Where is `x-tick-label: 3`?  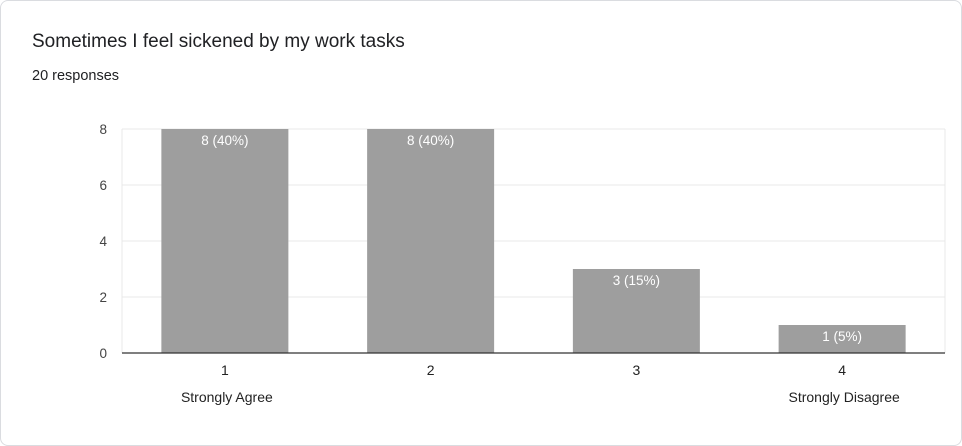
x-tick-label: 3 is located at coordinates (636, 370).